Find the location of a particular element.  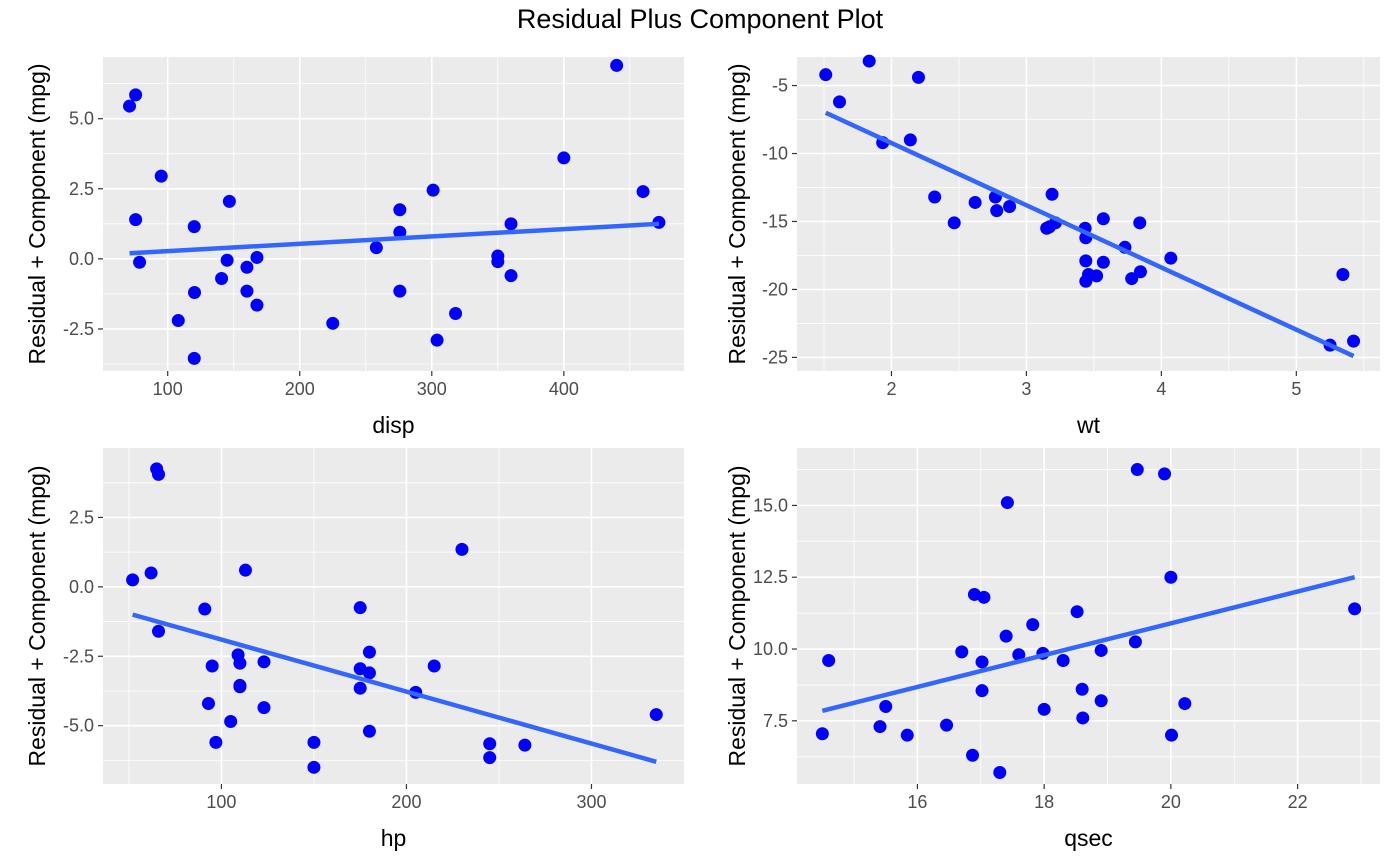

x-tick-label: 22 is located at coordinates (1298, 802).